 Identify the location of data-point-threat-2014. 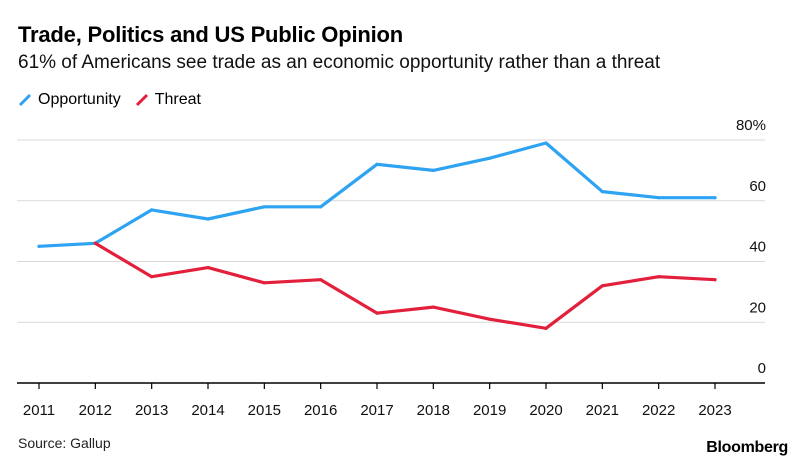
(208, 267).